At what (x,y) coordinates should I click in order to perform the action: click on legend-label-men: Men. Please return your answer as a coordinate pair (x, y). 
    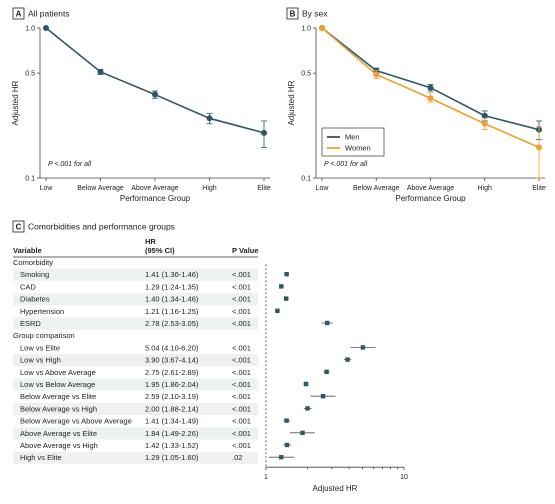
    Looking at the image, I should click on (352, 137).